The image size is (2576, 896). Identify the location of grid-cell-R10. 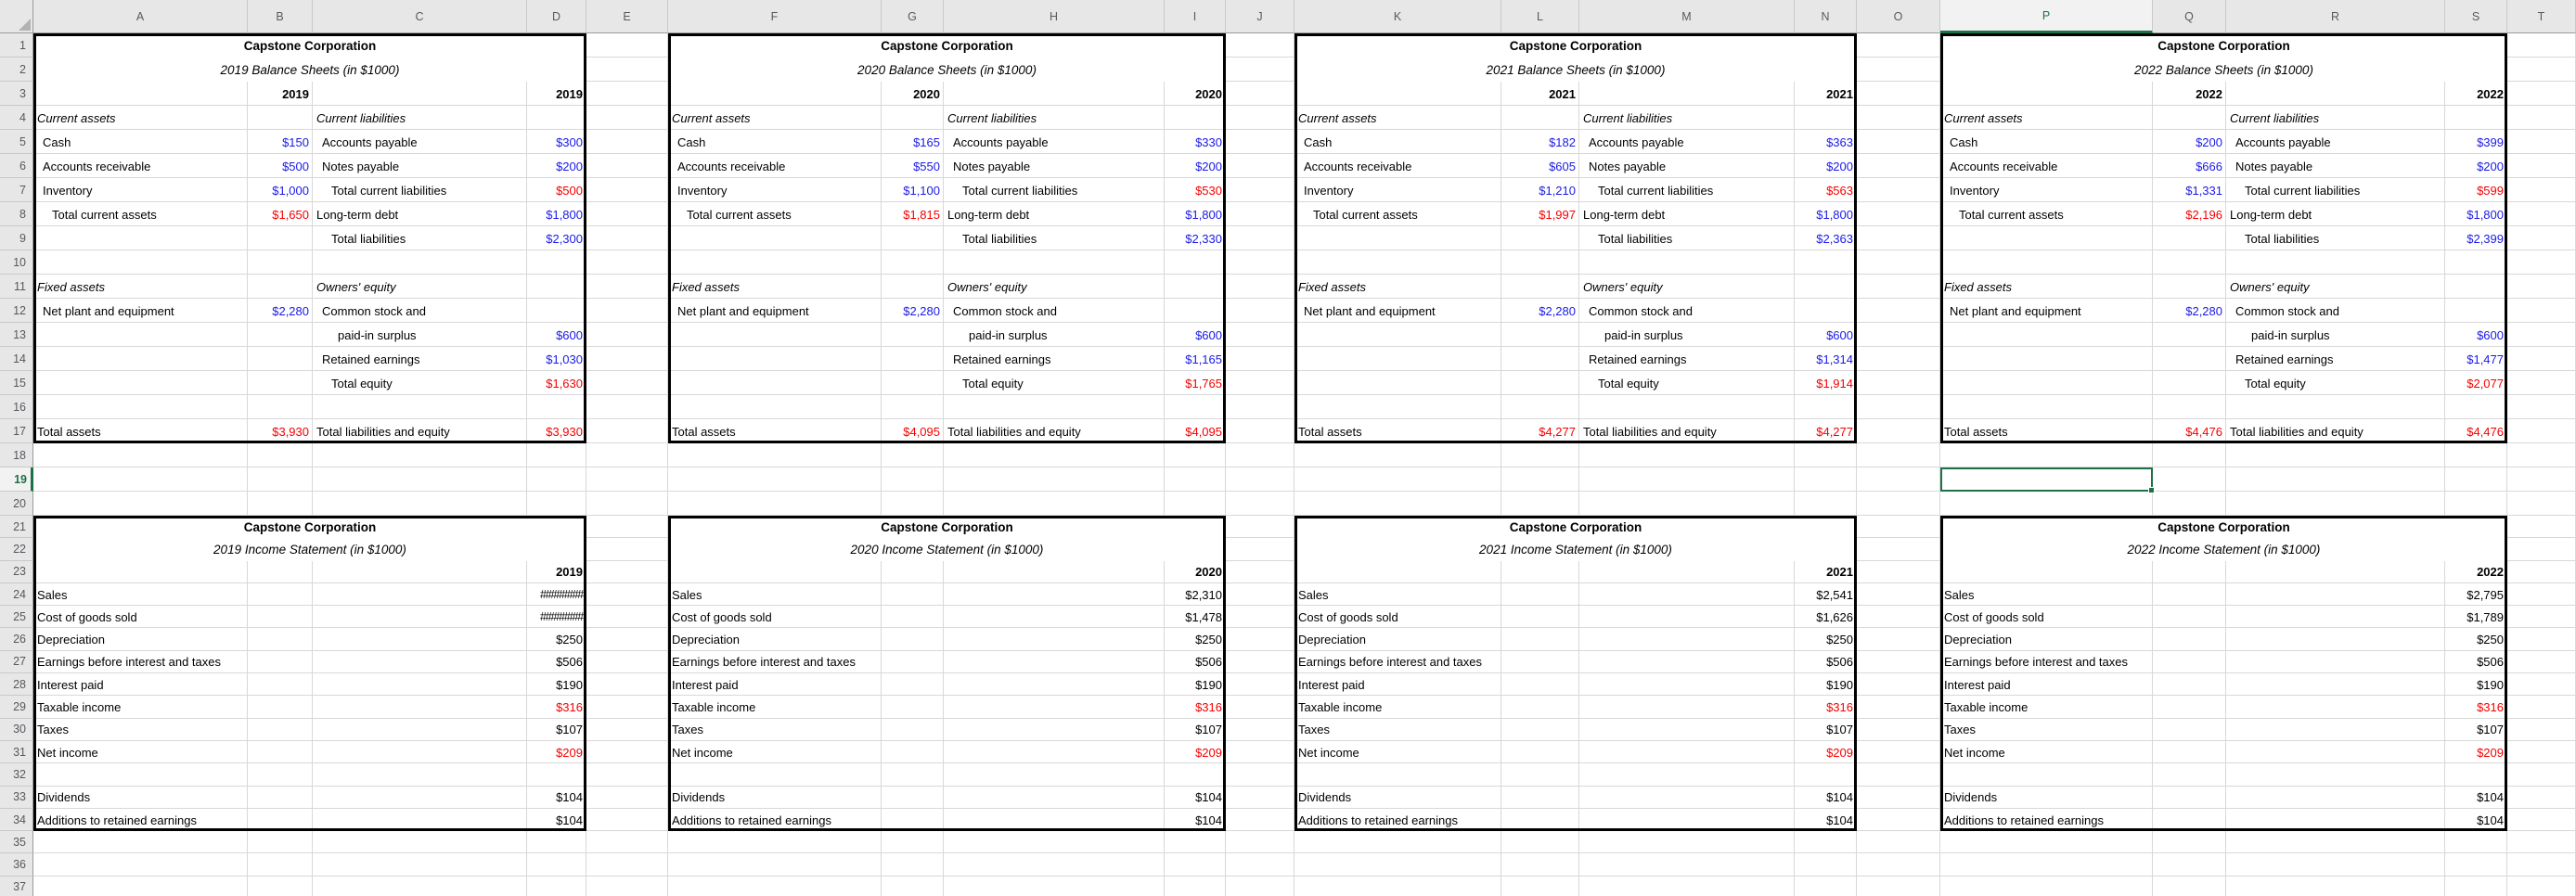
(2335, 262).